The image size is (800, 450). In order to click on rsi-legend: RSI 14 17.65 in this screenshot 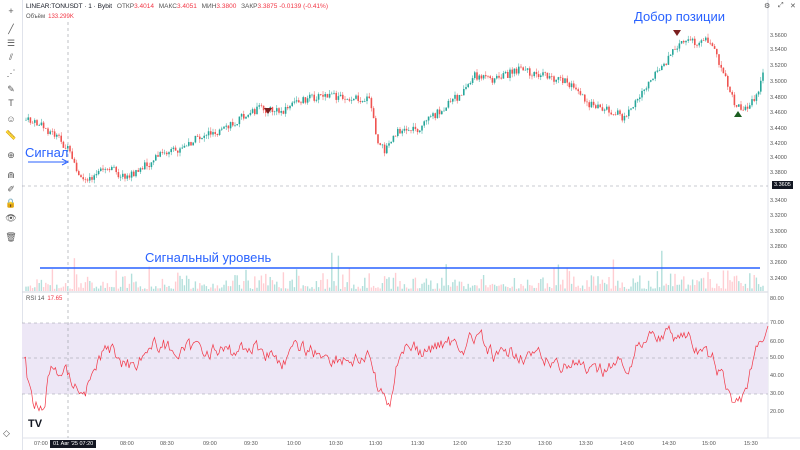, I will do `click(44, 299)`.